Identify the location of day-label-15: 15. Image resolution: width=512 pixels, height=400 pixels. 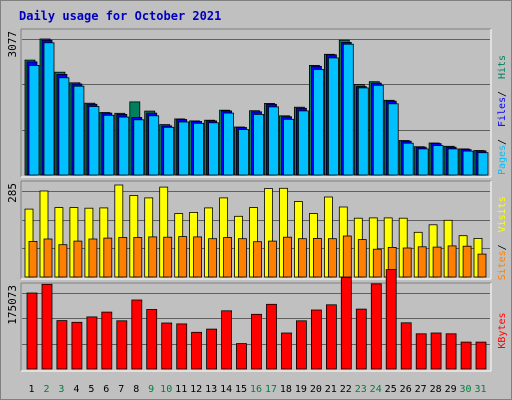
(241, 389).